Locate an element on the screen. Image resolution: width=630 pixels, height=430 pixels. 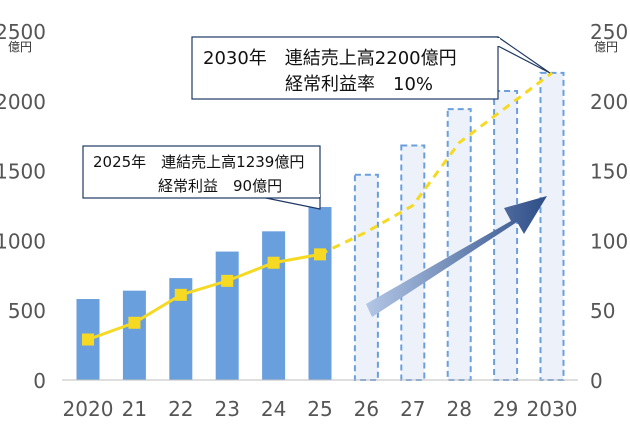
x-tick-label: 2020 is located at coordinates (88, 409).